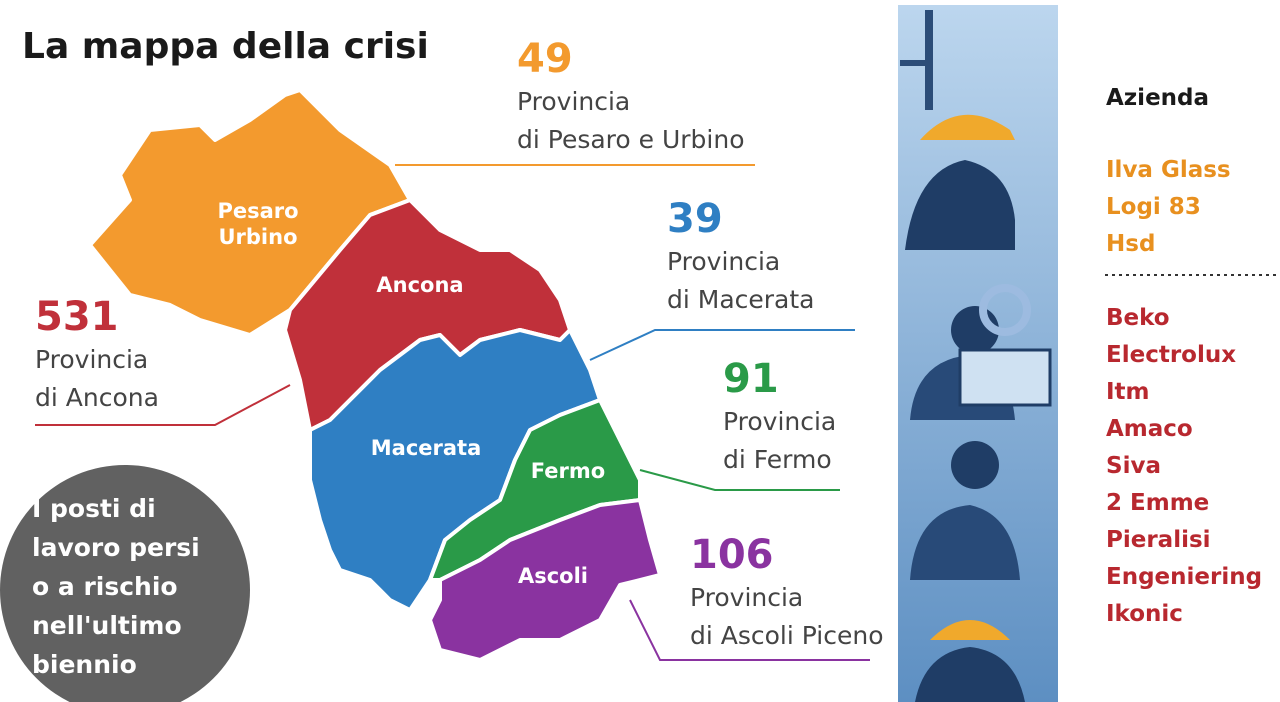 The height and width of the screenshot is (702, 1280). Describe the element at coordinates (1157, 503) in the screenshot. I see `company-name: 2 Emme` at that location.